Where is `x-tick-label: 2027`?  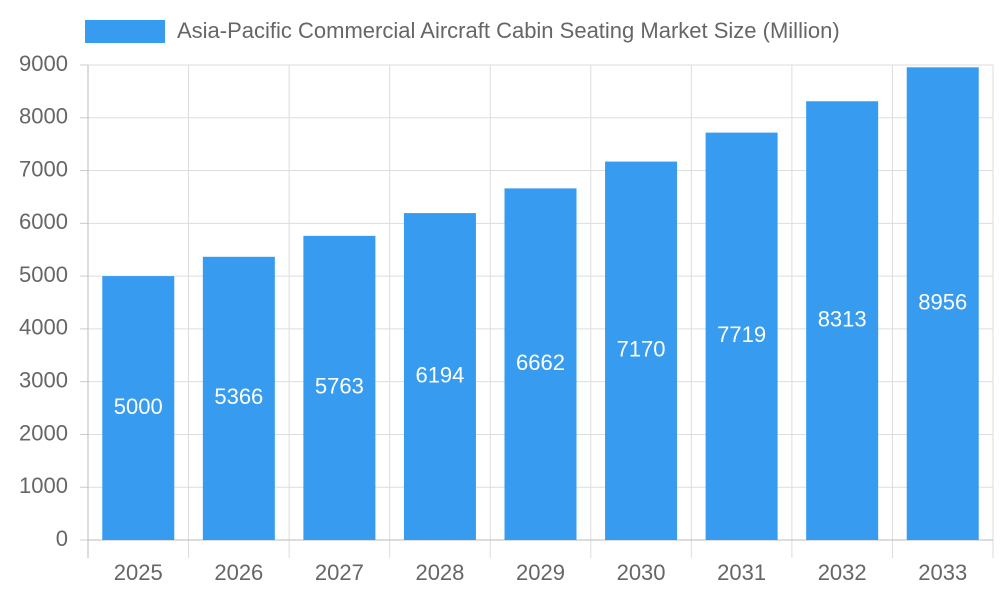
x-tick-label: 2027 is located at coordinates (339, 572).